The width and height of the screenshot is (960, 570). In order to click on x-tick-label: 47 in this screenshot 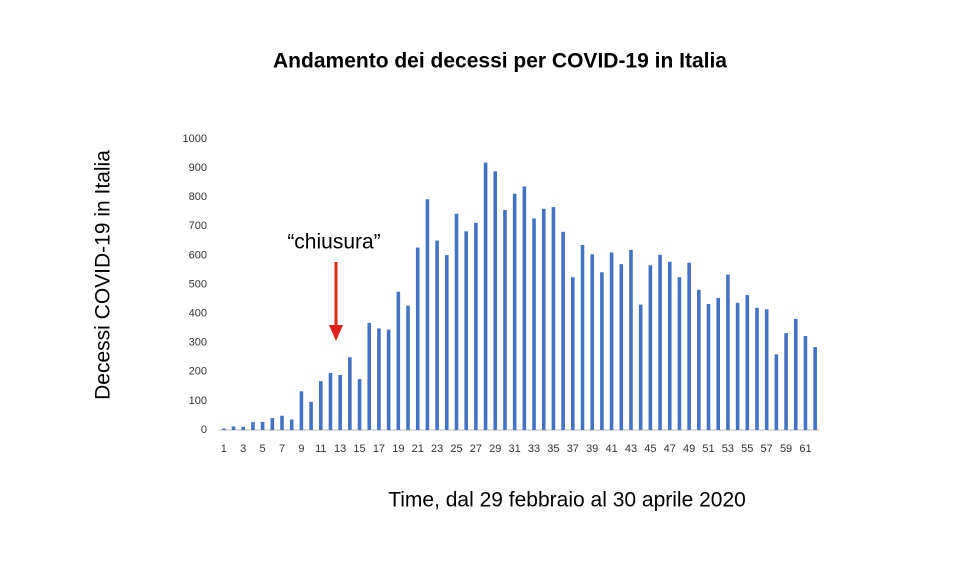, I will do `click(670, 449)`.